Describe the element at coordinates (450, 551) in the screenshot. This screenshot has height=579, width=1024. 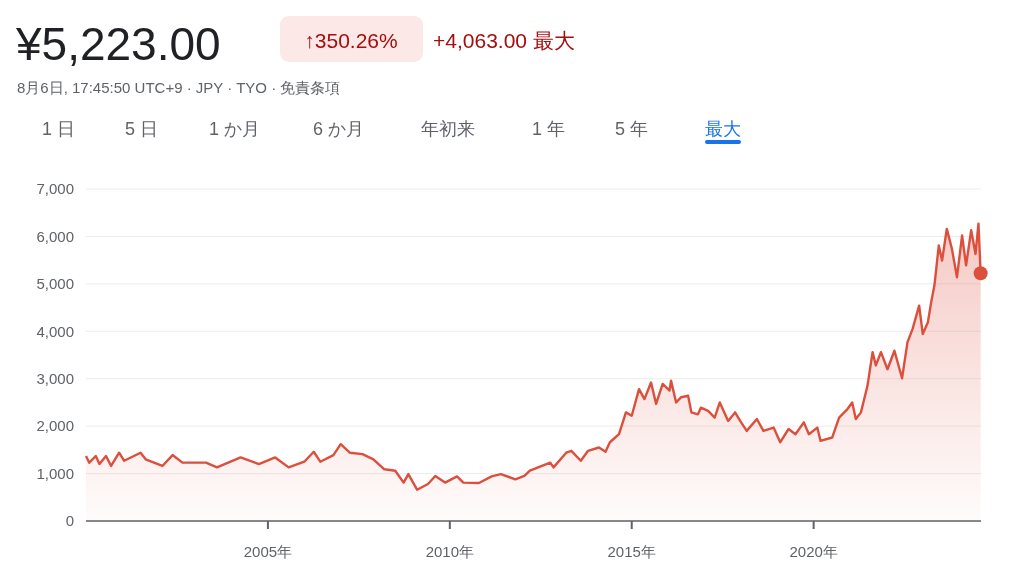
I see `x-tick-label: 2010年` at that location.